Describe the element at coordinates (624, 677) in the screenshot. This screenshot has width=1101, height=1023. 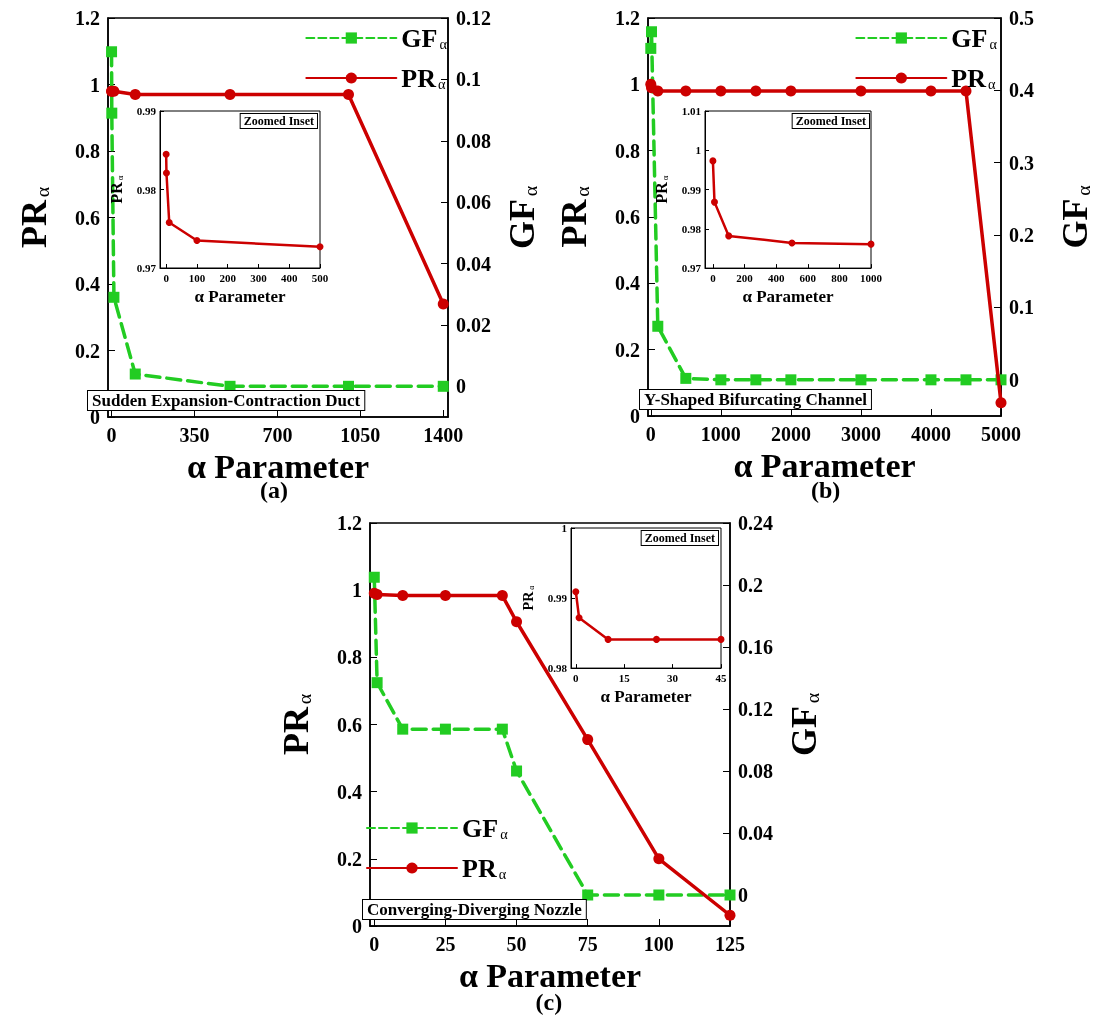
I see `x-tick-label: 15` at that location.